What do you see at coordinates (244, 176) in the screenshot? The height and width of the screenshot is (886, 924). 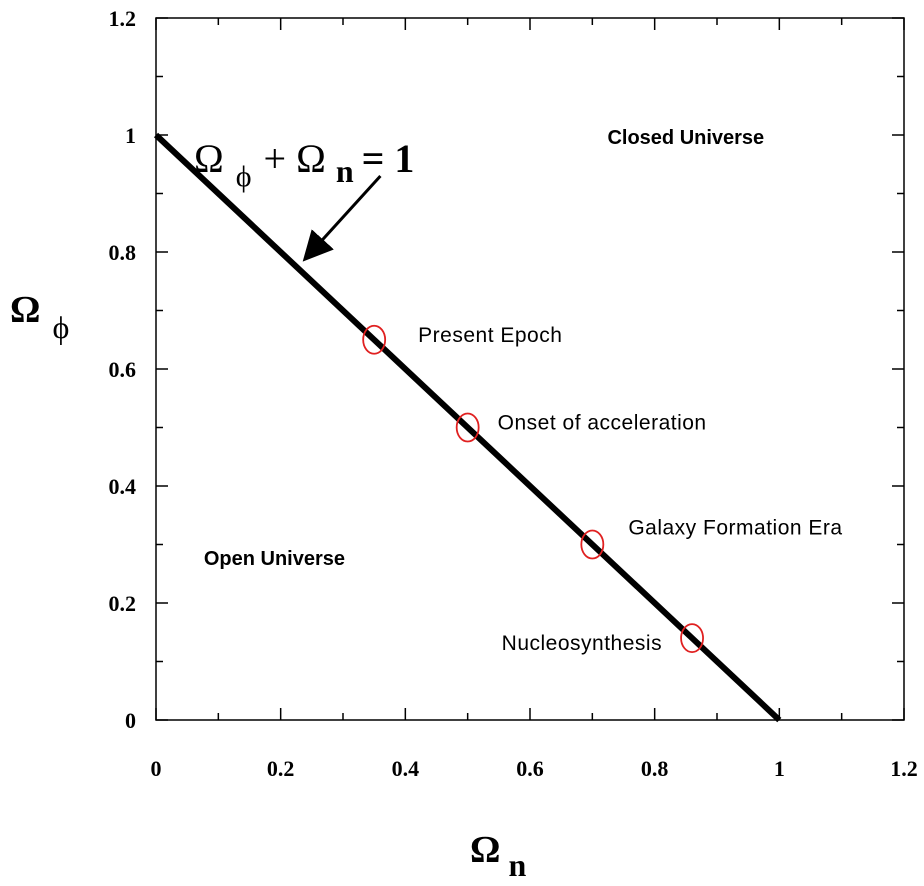 I see `eq-sub-phi: ϕ` at bounding box center [244, 176].